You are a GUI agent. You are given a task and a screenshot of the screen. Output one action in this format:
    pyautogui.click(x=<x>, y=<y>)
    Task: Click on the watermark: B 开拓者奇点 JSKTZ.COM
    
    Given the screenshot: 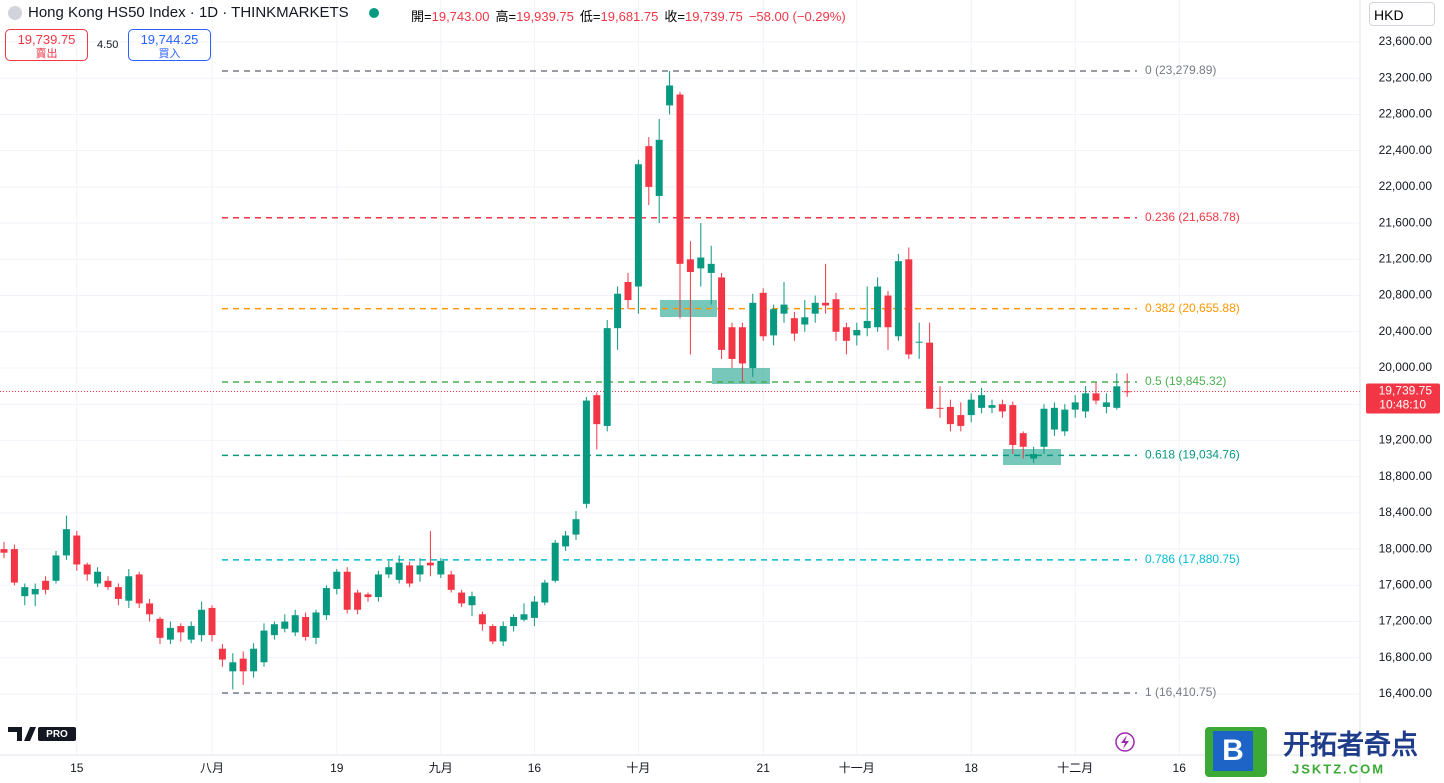 What is the action you would take?
    pyautogui.click(x=1311, y=752)
    